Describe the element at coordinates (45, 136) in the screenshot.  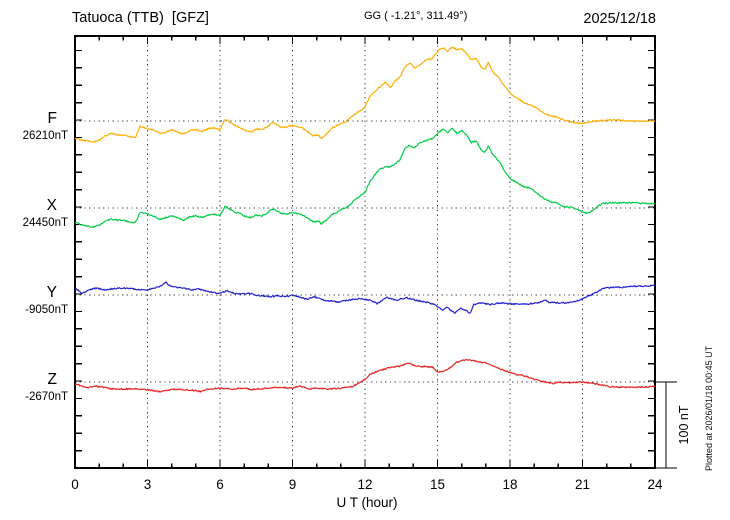
I see `channel-baseline-value-F: 26210nT` at that location.